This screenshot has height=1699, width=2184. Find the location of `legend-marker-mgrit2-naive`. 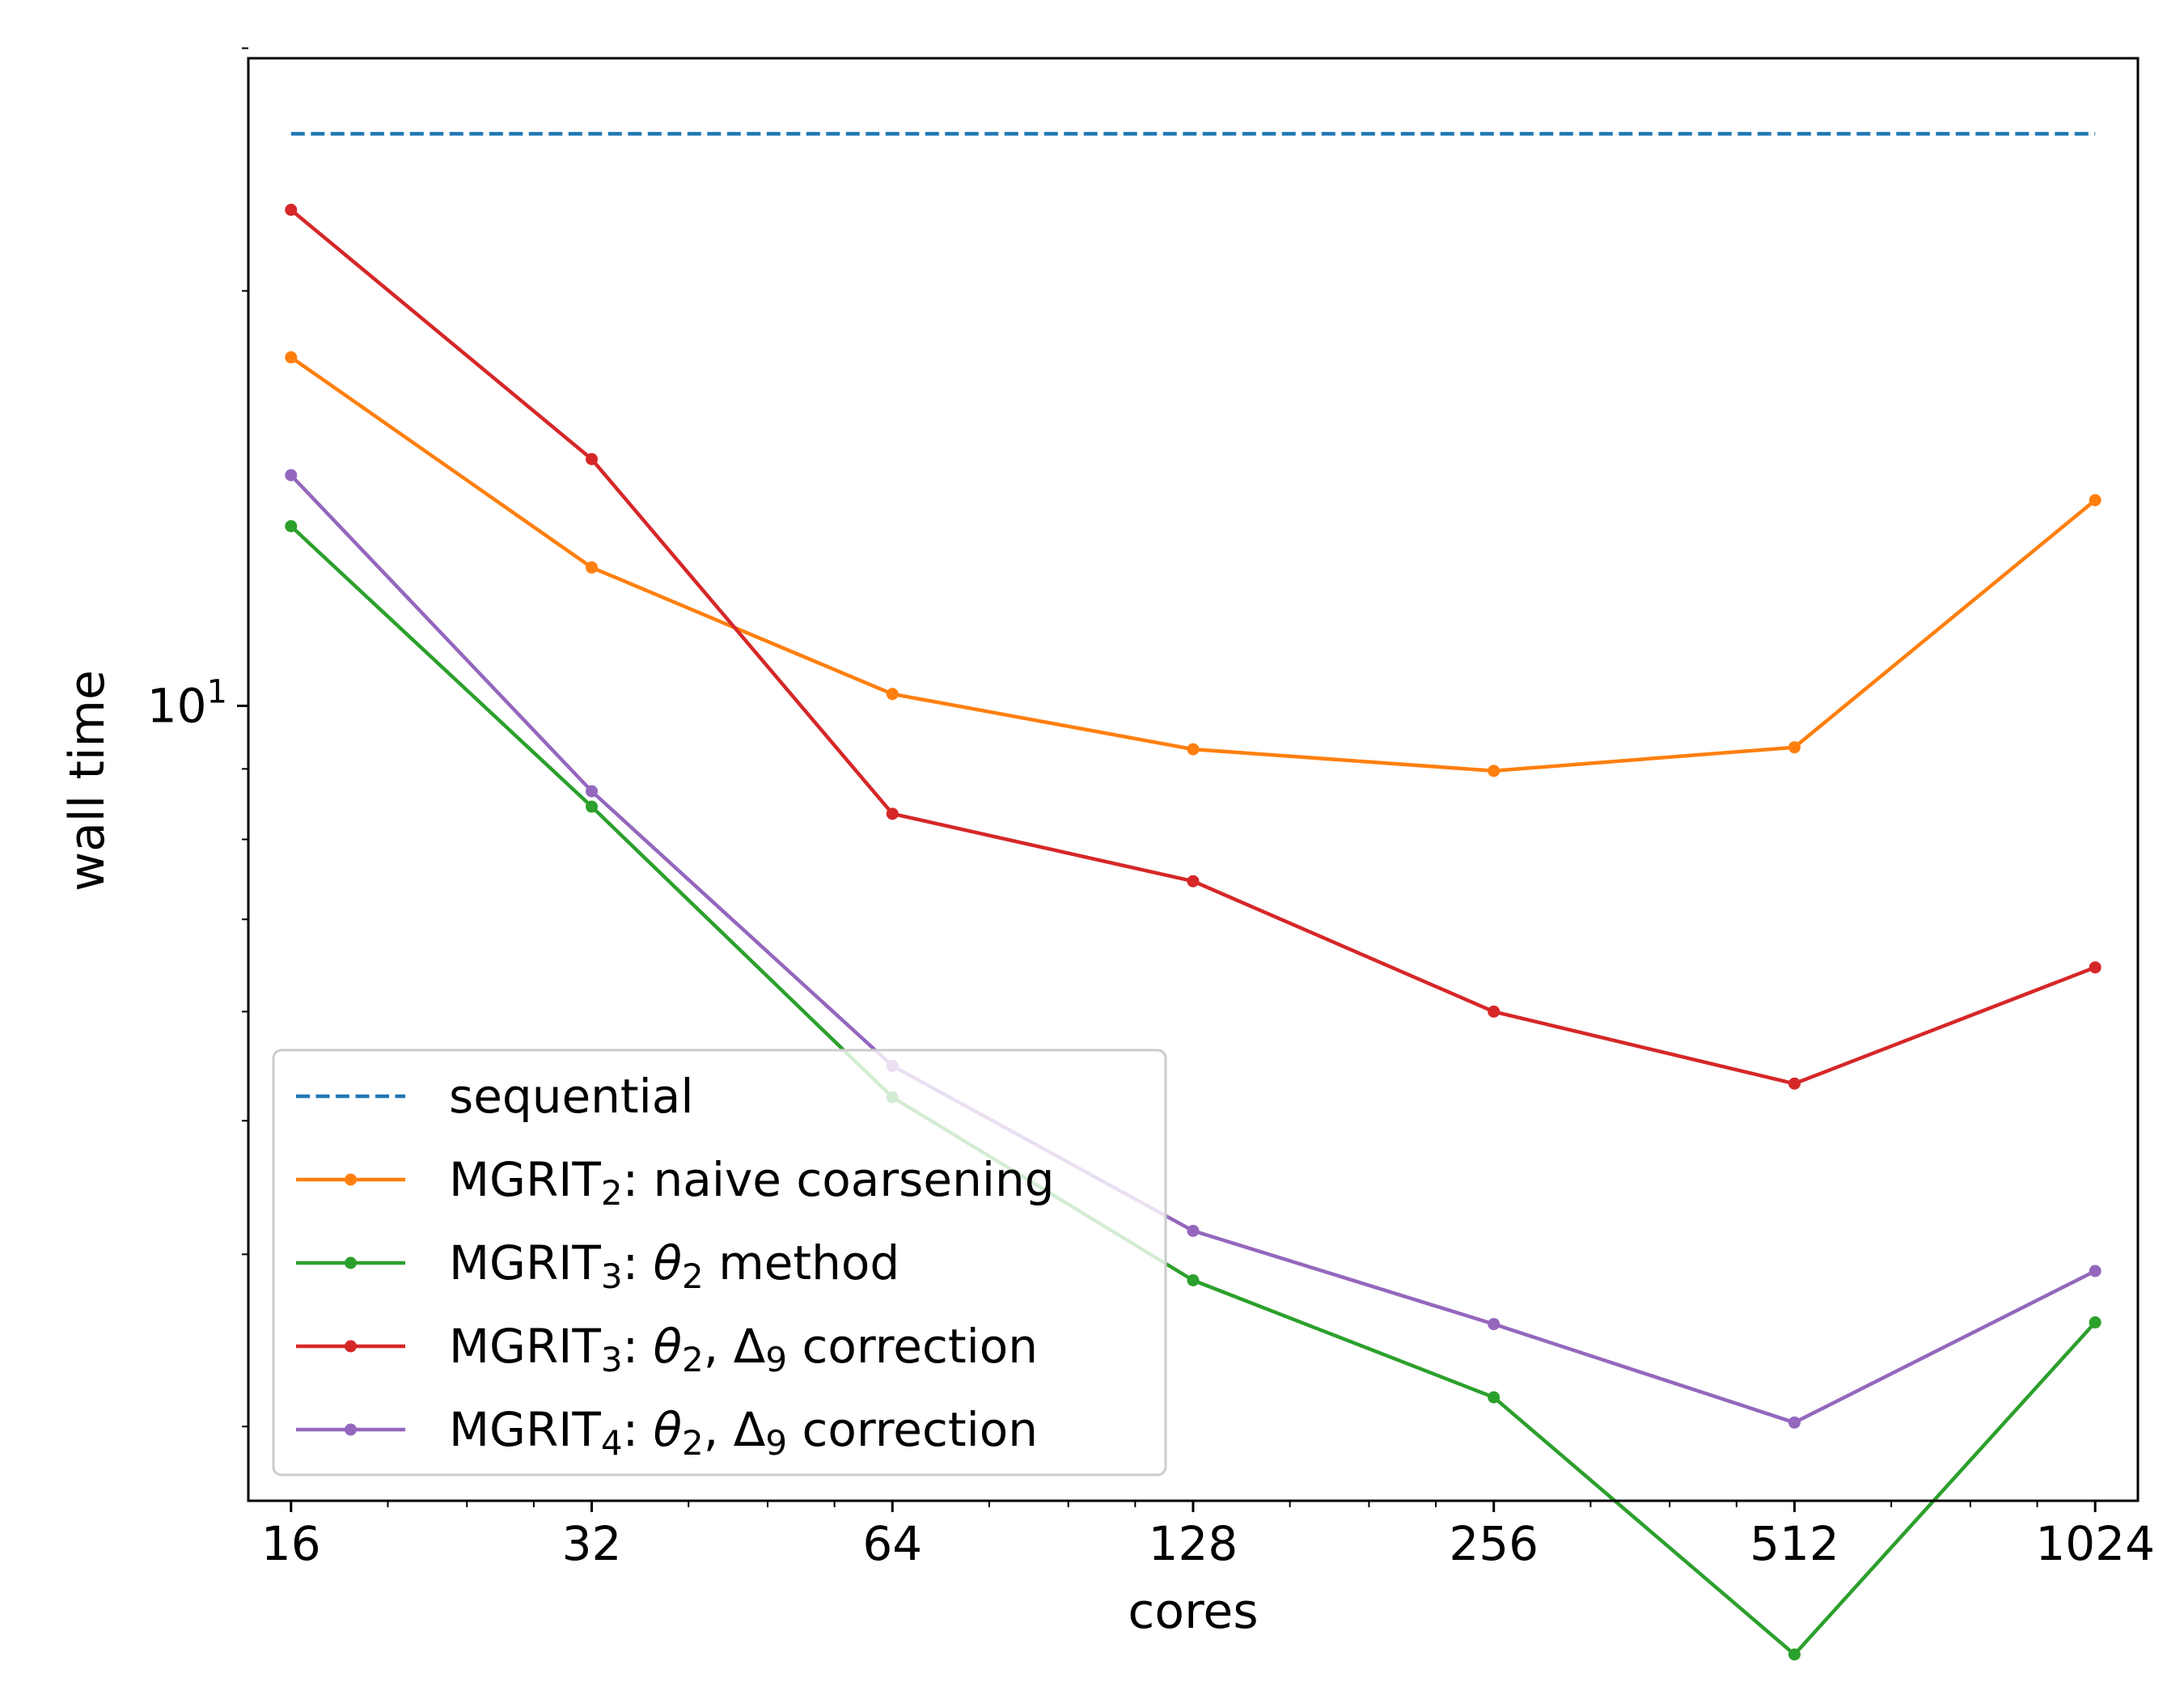

legend-marker-mgrit2-naive is located at coordinates (351, 1179).